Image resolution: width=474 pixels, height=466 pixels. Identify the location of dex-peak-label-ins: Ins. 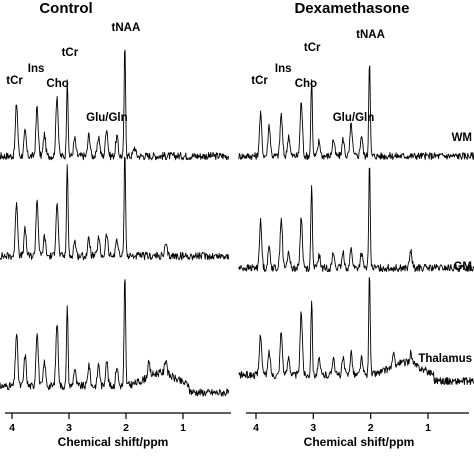
(283, 69).